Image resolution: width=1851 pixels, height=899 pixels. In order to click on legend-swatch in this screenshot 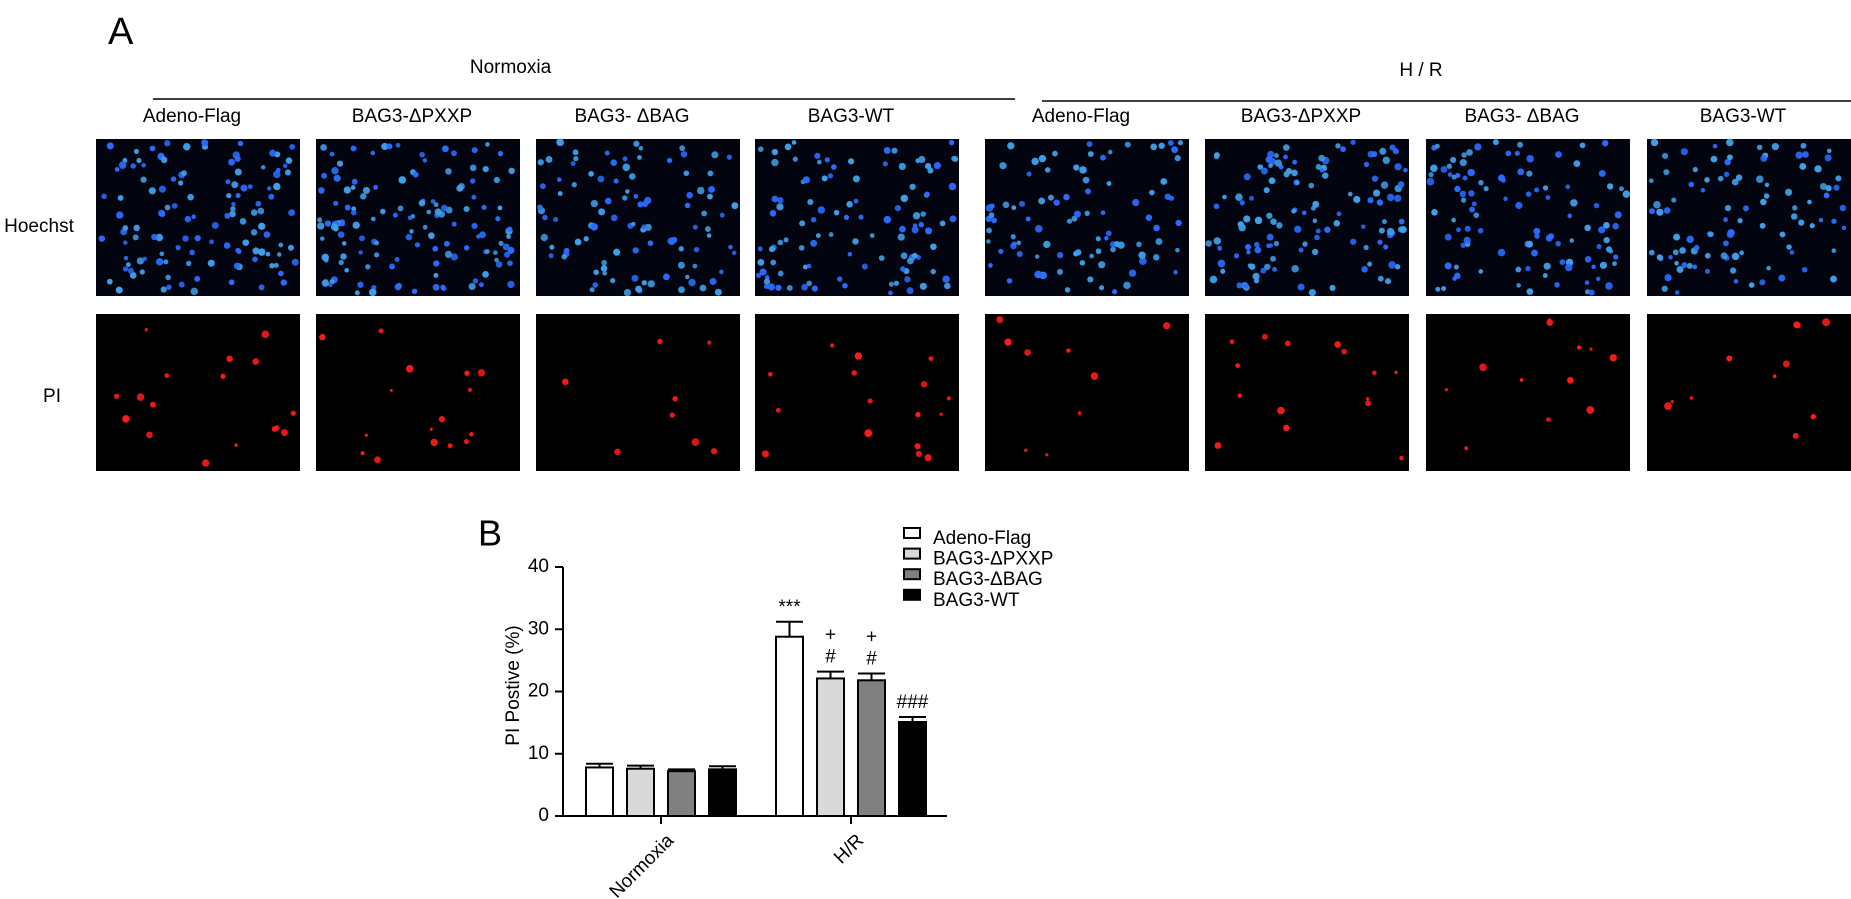, I will do `click(912, 574)`.